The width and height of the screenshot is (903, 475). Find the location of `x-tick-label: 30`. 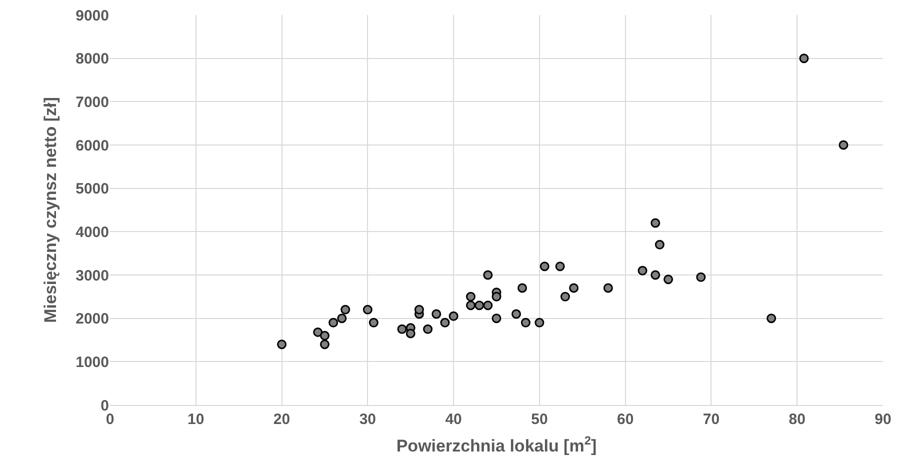

x-tick-label: 30 is located at coordinates (367, 419).